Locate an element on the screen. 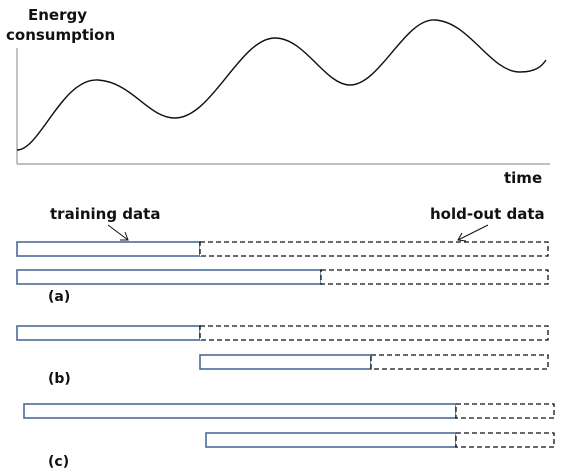 Image resolution: width=562 pixels, height=473 pixels. panel-c-label: (c) is located at coordinates (58, 462).